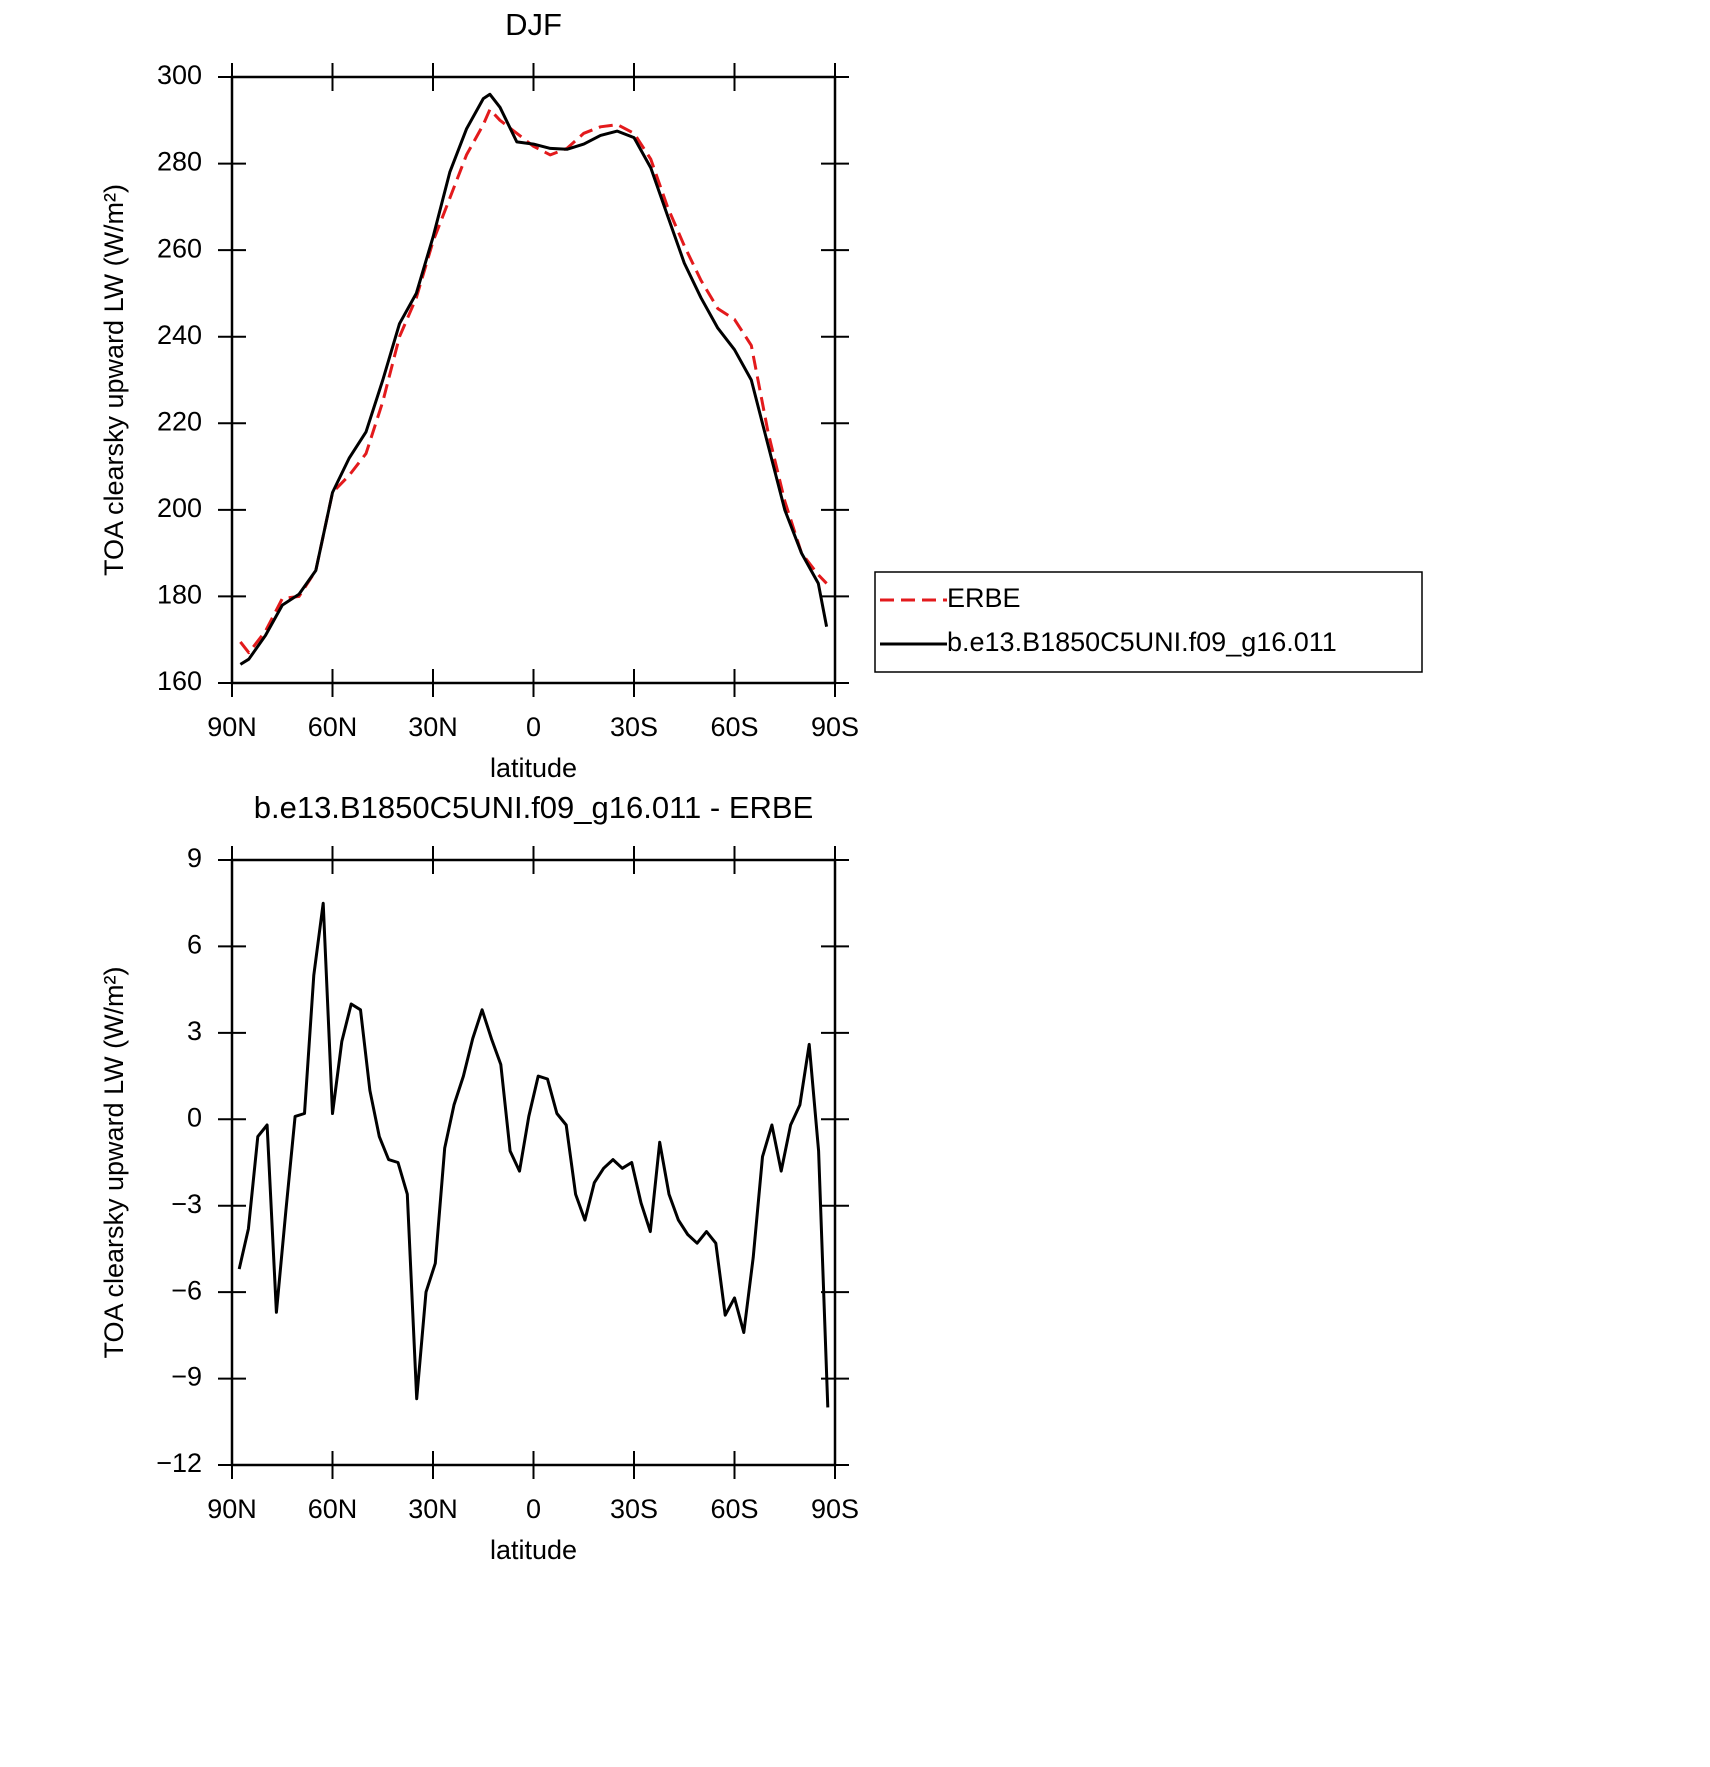  Describe the element at coordinates (179, 248) in the screenshot. I see `y-tick-label: 260` at that location.